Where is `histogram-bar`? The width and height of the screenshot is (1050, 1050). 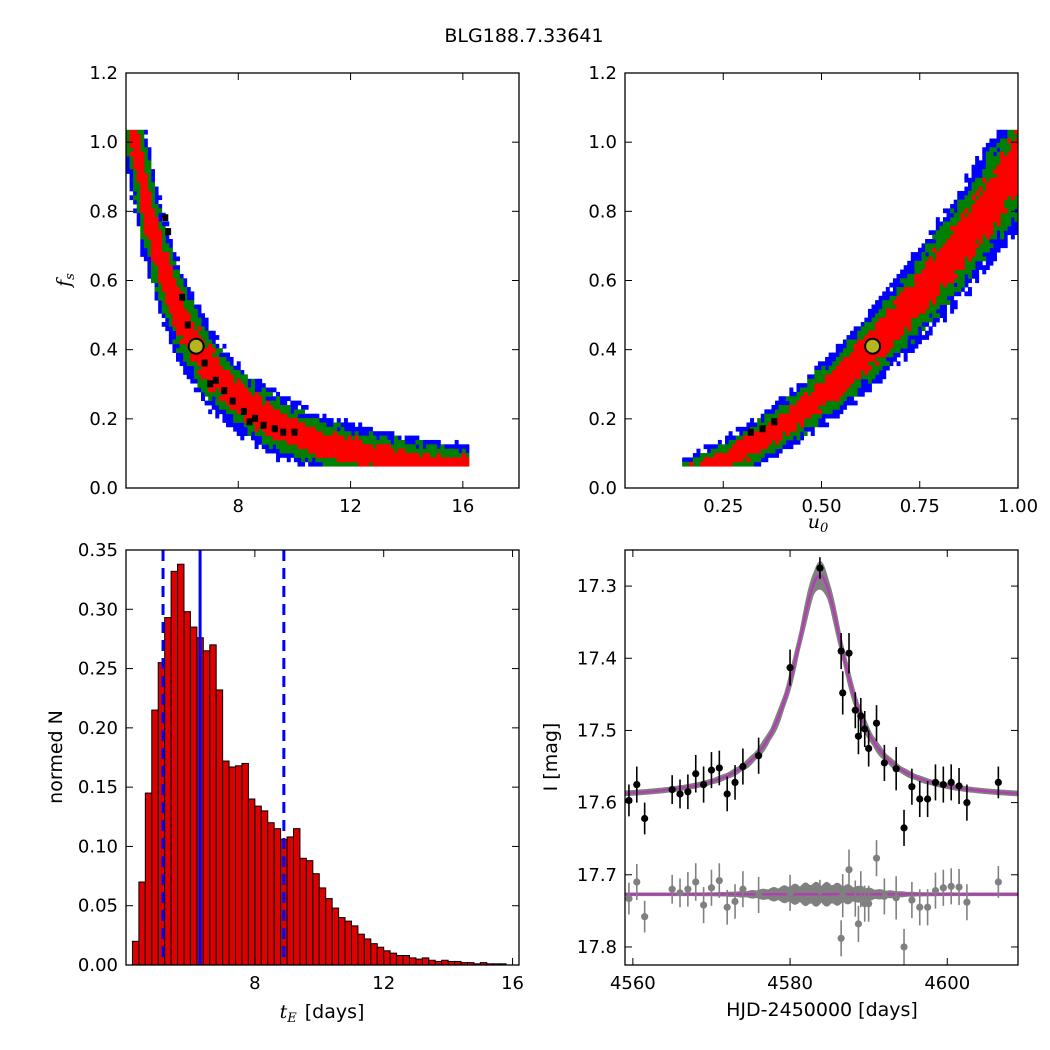
histogram-bar is located at coordinates (290, 901).